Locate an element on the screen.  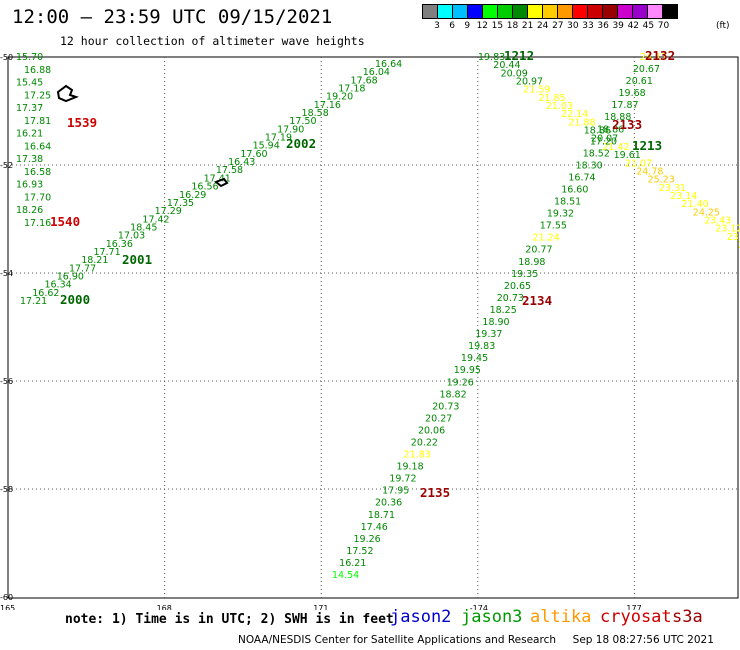
color-tick-label: 15 is located at coordinates (497, 26).